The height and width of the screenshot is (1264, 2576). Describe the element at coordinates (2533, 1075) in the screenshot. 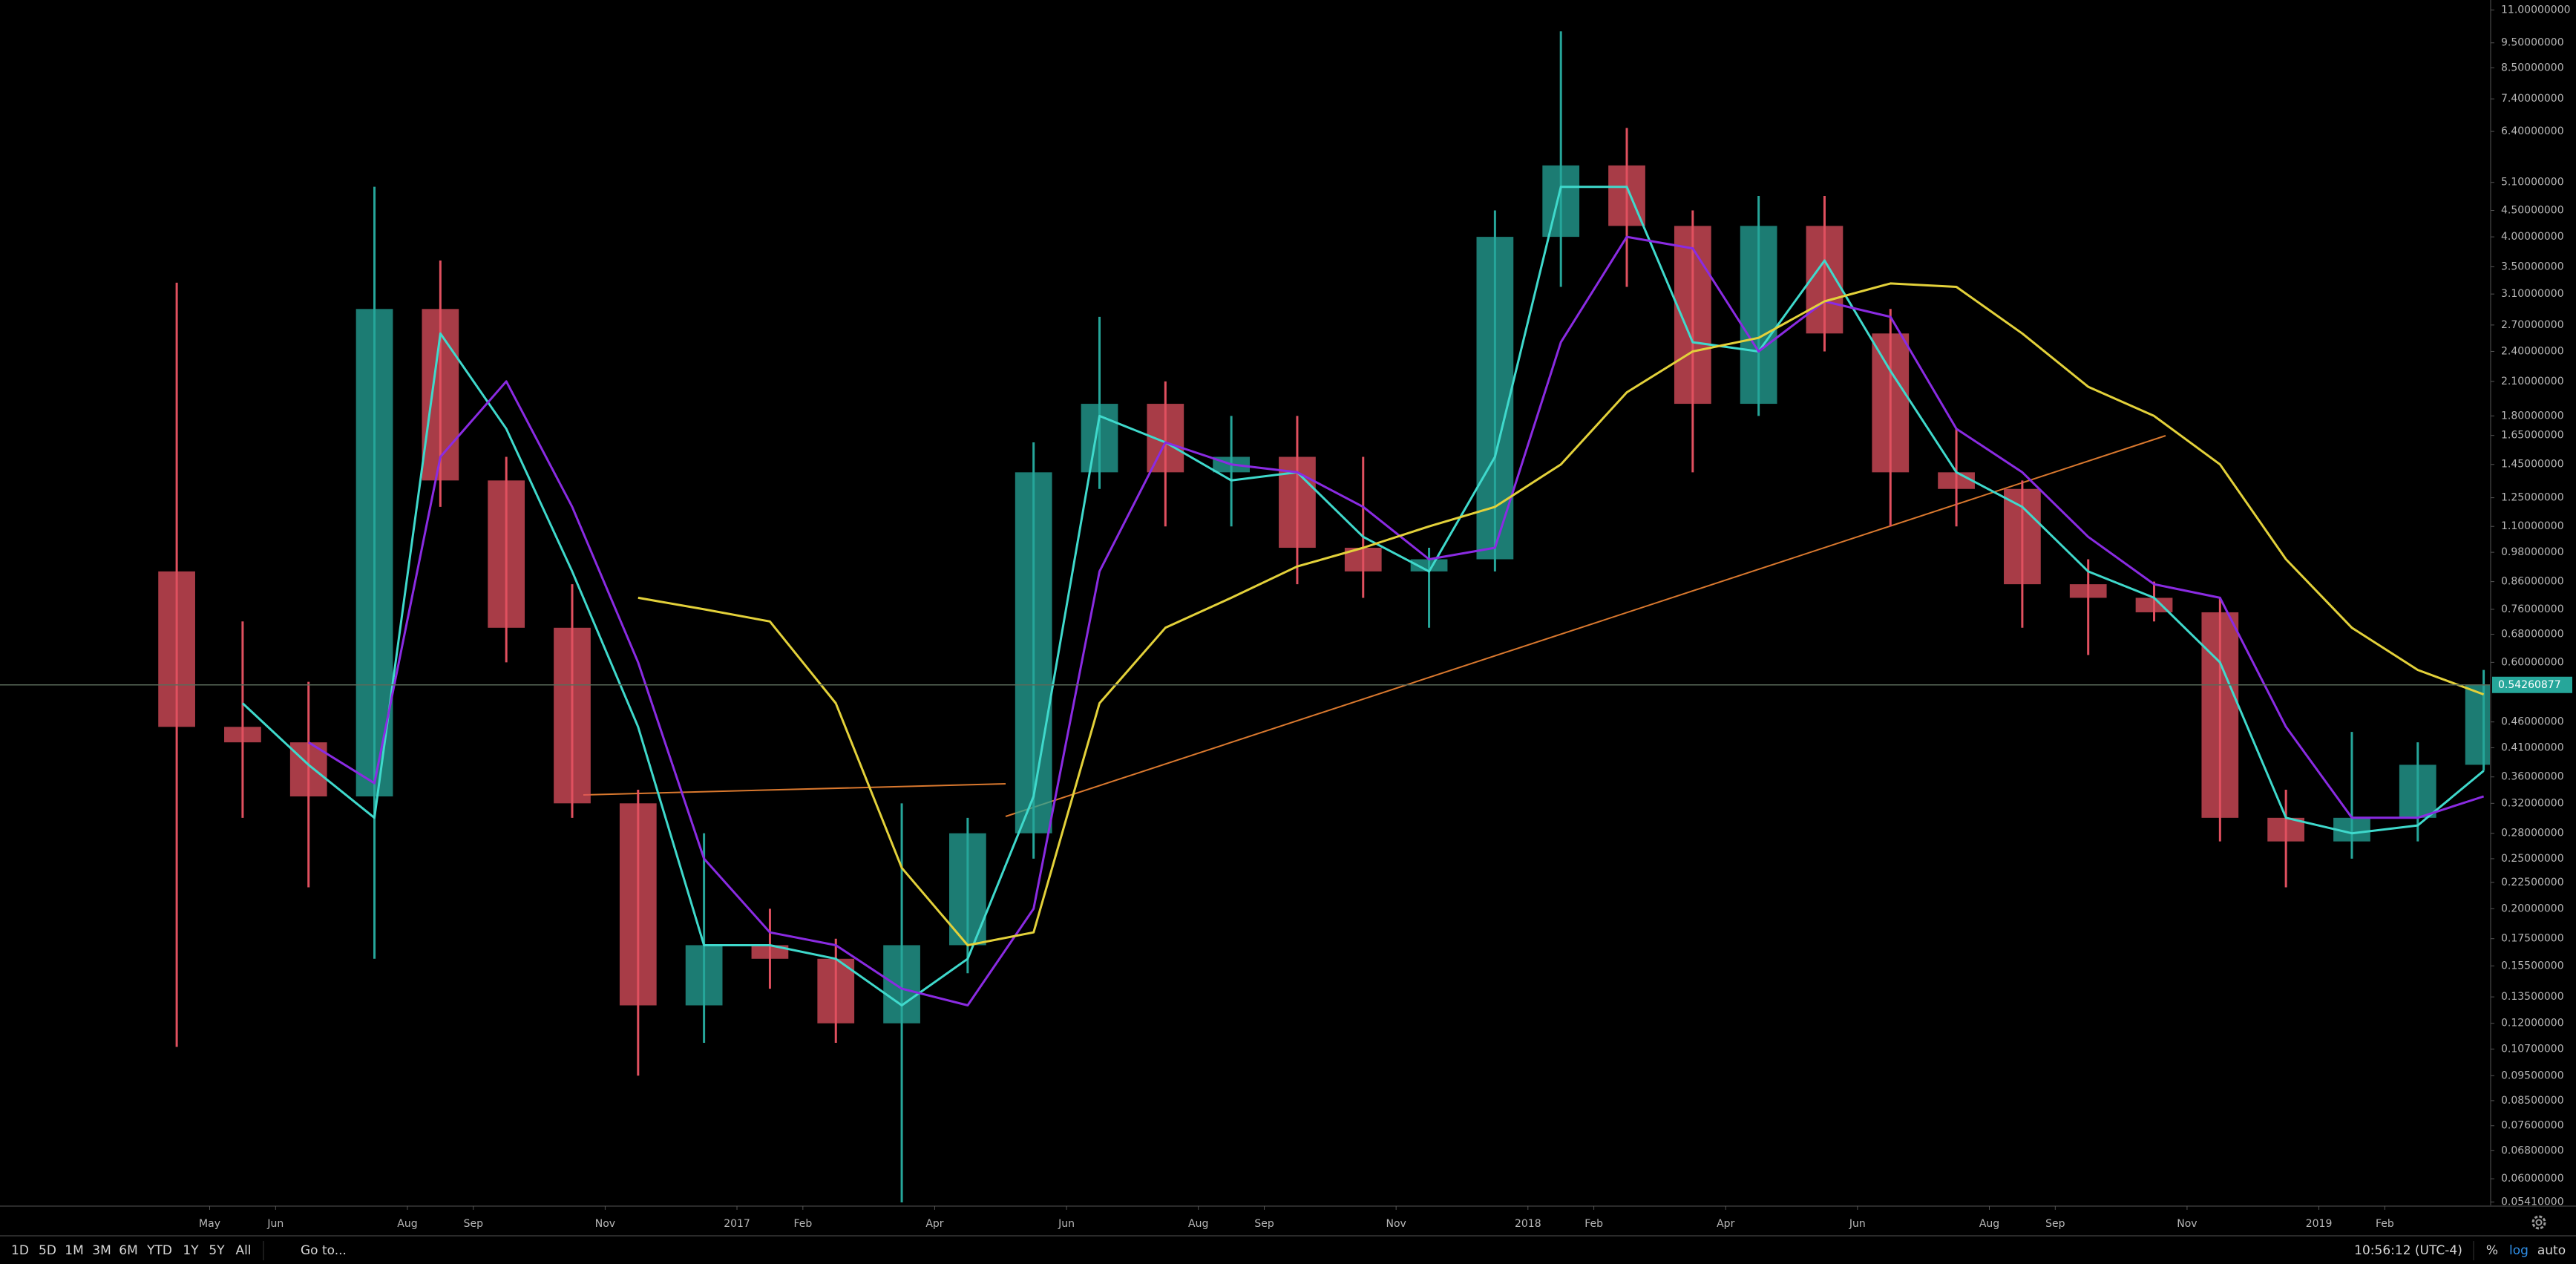

I see `y-tick-label: 0.09500000` at that location.